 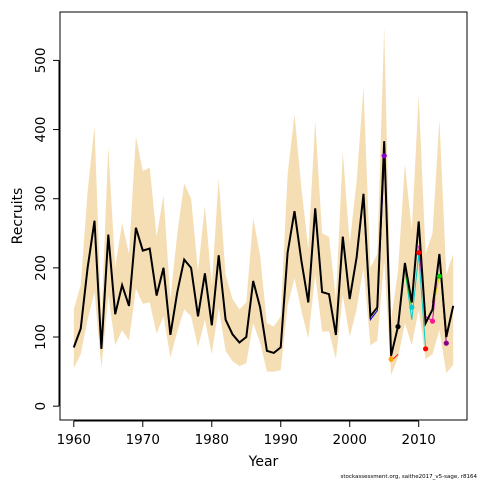 What do you see at coordinates (18, 216) in the screenshot?
I see `y-axis-label: Recruits` at bounding box center [18, 216].